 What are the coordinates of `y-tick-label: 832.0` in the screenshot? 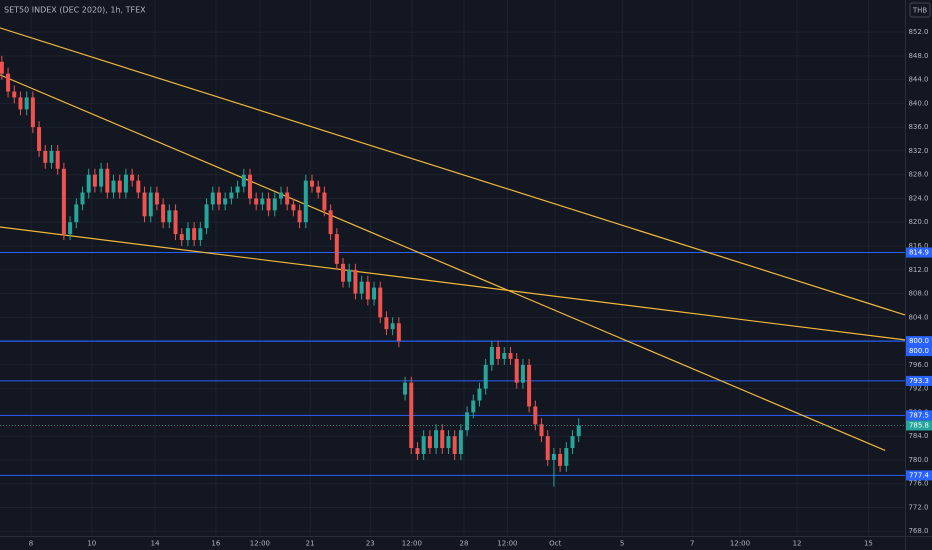 It's located at (918, 151).